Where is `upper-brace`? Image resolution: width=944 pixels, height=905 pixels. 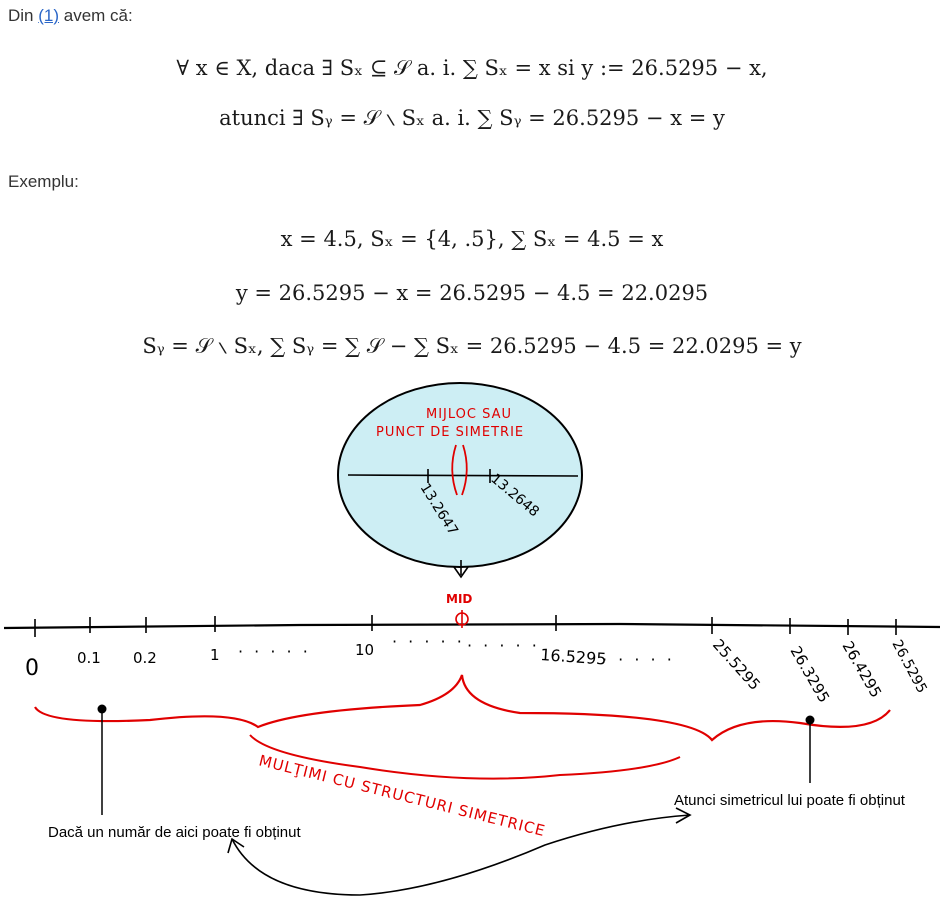 upper-brace is located at coordinates (462, 708).